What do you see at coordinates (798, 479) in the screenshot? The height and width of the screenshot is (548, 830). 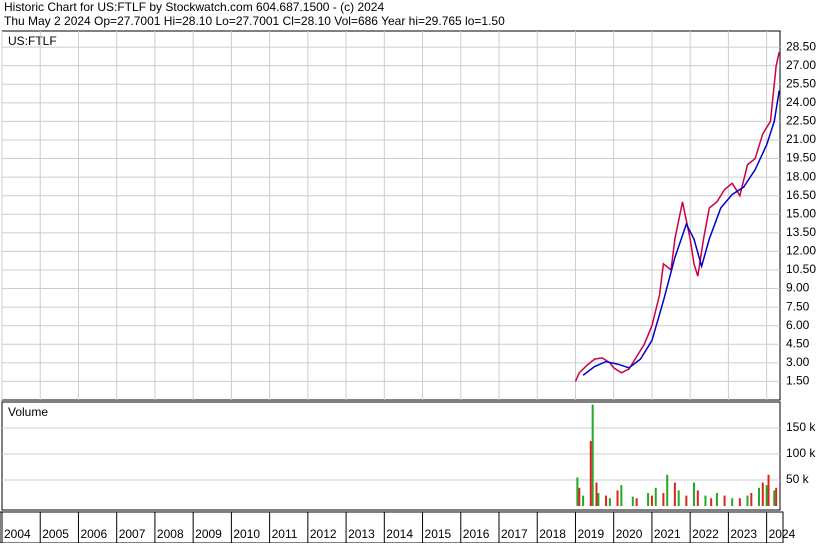 I see `y-tick-label: 50 k` at bounding box center [798, 479].